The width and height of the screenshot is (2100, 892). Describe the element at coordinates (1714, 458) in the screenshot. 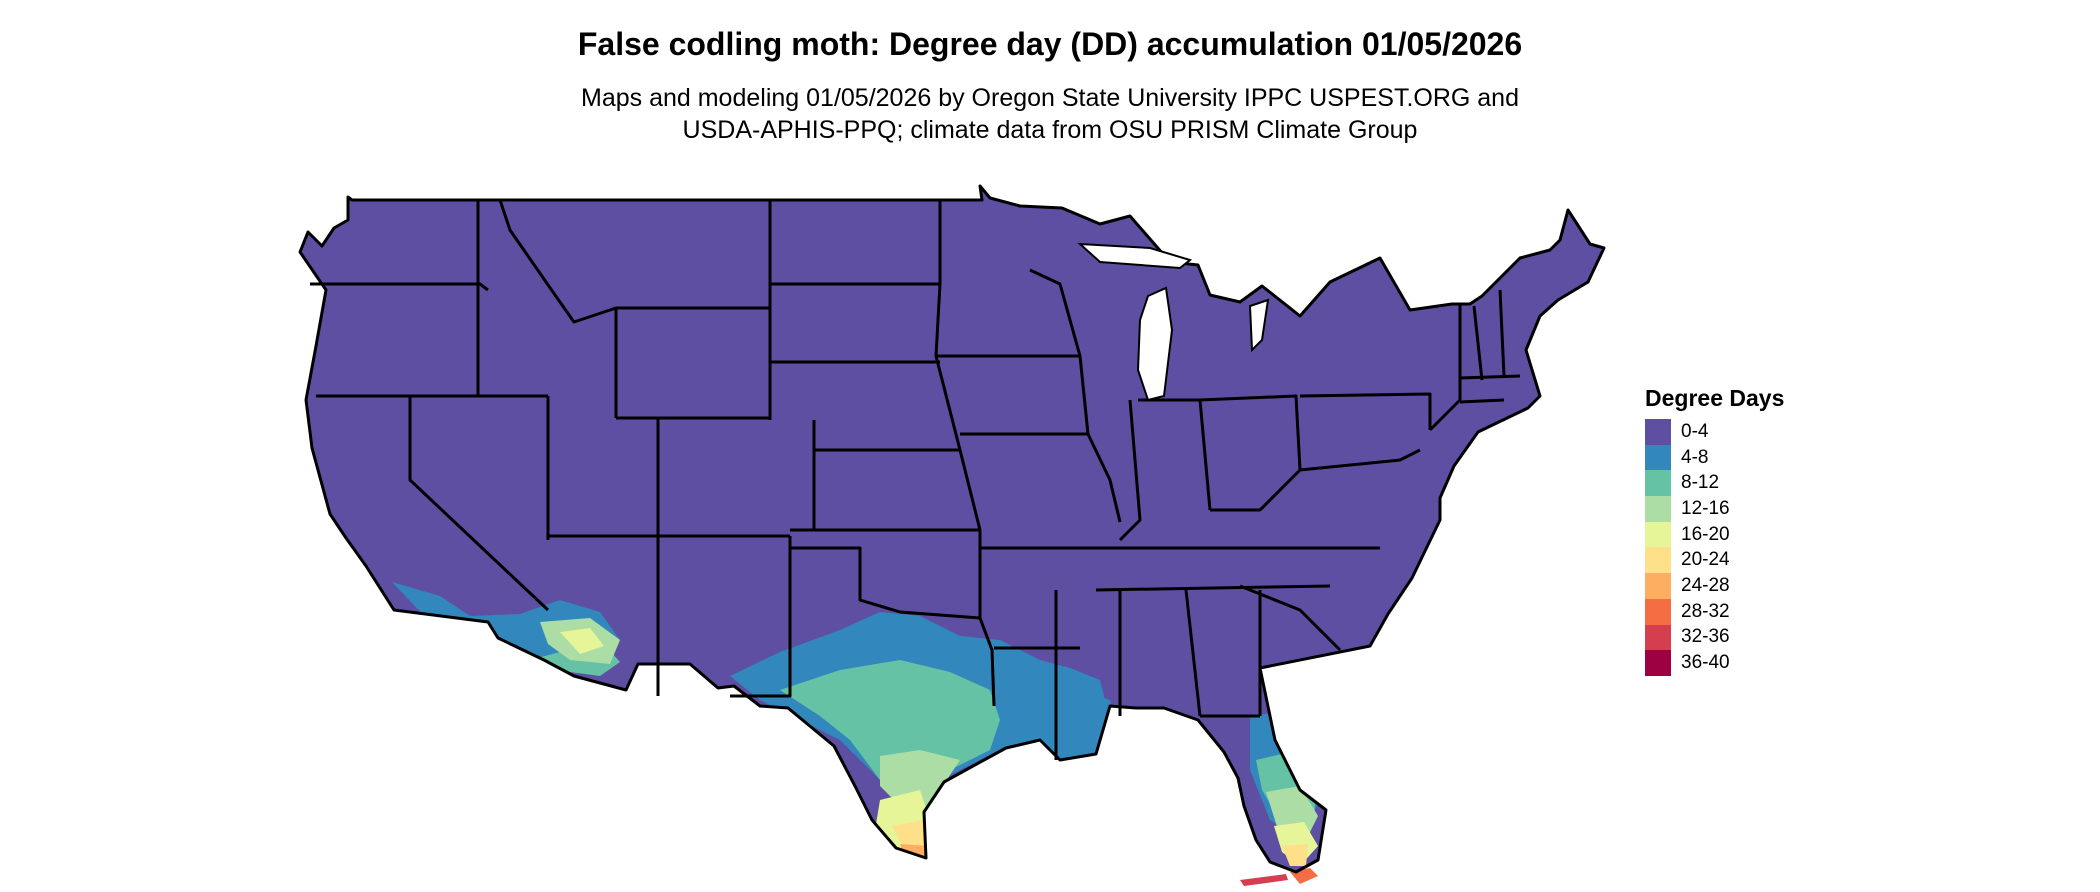

I see `legend-item: 4-8` at that location.